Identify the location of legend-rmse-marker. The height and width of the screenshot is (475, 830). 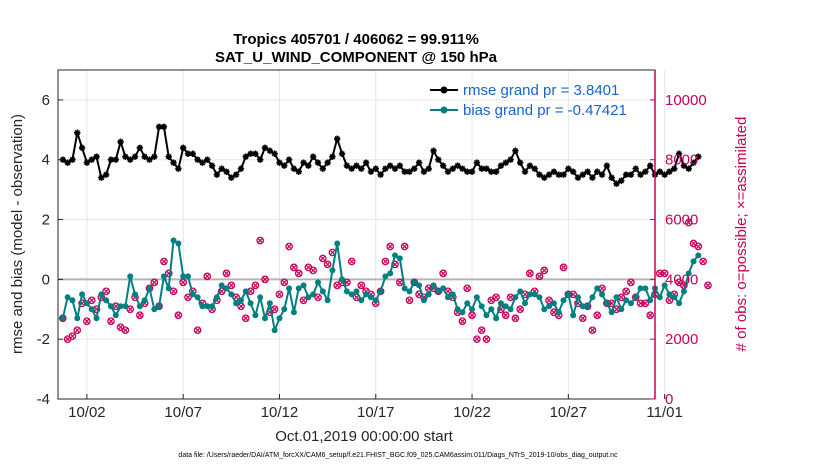
(444, 90).